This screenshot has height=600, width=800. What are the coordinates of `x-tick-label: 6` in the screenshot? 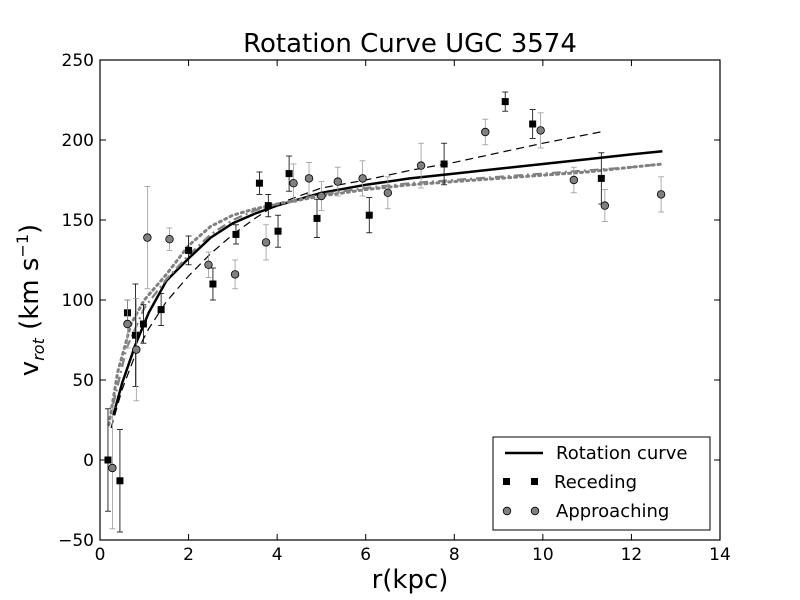 It's located at (365, 555).